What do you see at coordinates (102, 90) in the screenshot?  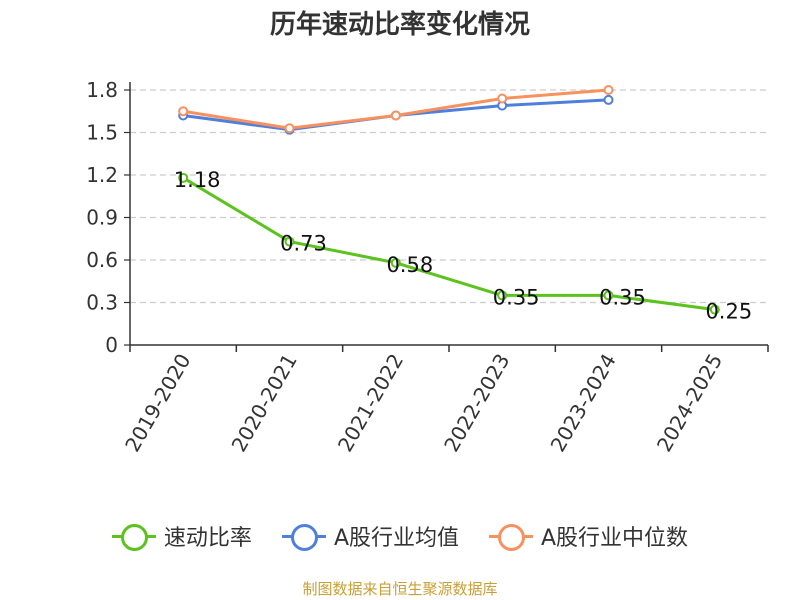 I see `y-tick-label: 1.8` at bounding box center [102, 90].